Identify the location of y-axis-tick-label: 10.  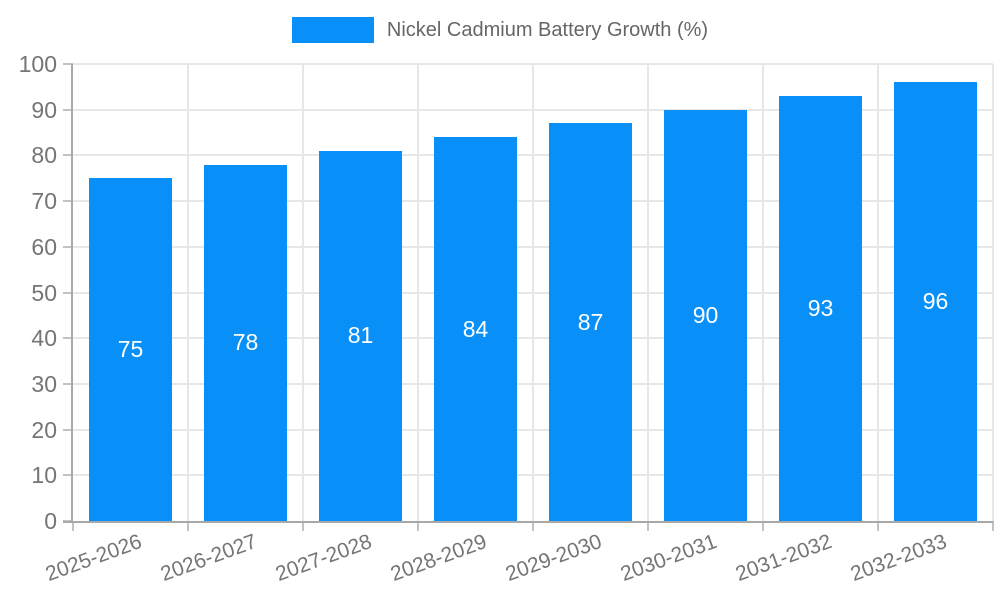
(44, 475).